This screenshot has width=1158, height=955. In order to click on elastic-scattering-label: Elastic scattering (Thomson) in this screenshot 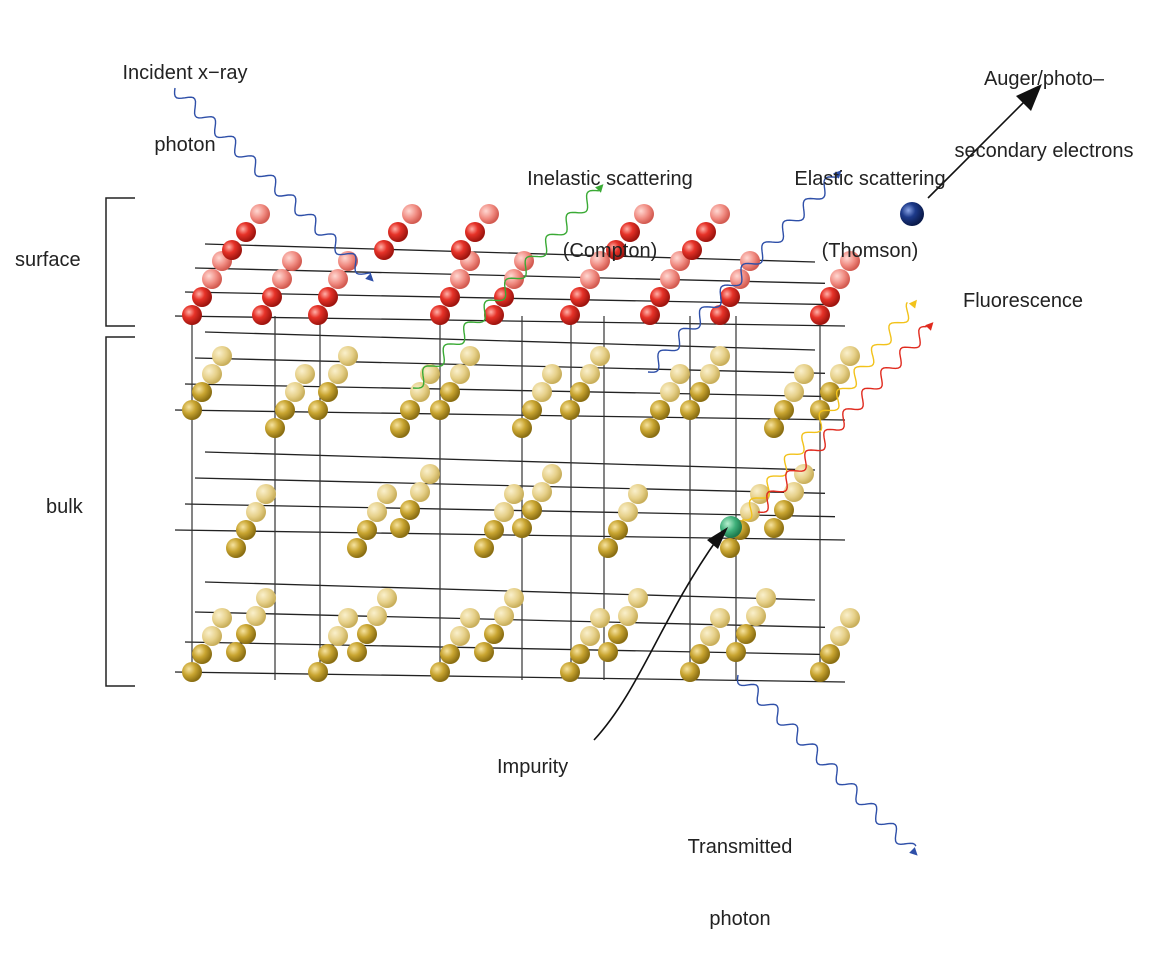, I will do `click(870, 203)`.